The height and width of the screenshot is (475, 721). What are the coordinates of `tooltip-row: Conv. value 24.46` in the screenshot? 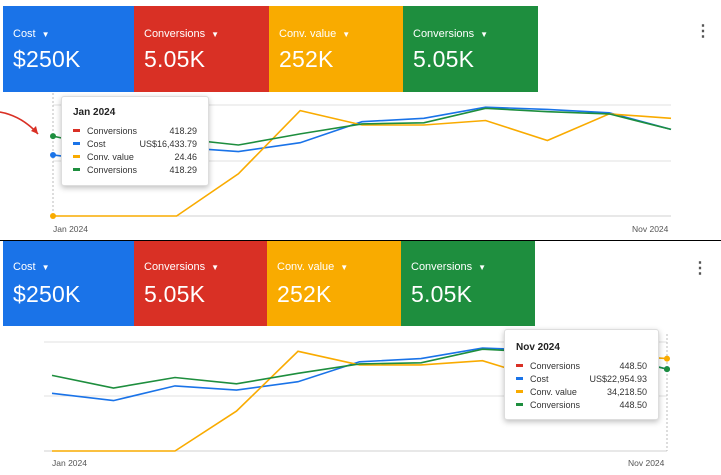 It's located at (135, 156).